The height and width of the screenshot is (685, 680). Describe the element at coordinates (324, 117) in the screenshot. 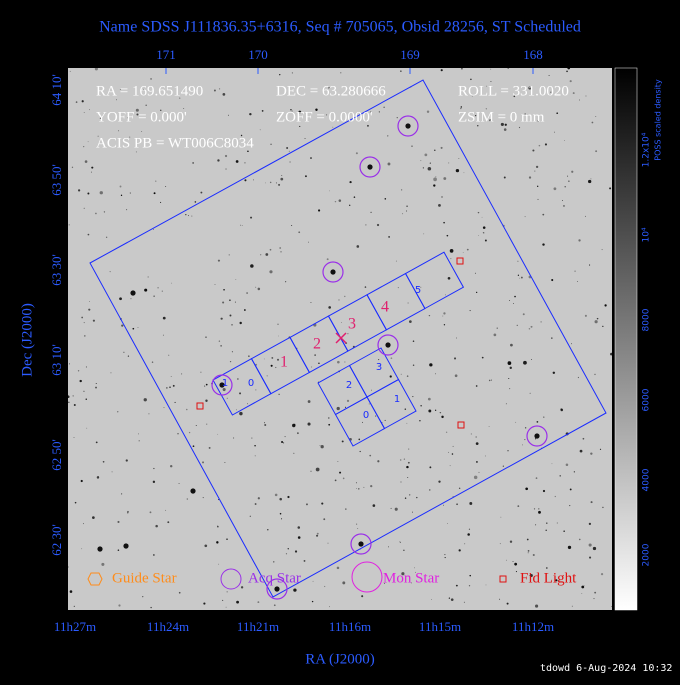

I see `info-text: ZOFF = 0.0000'` at that location.